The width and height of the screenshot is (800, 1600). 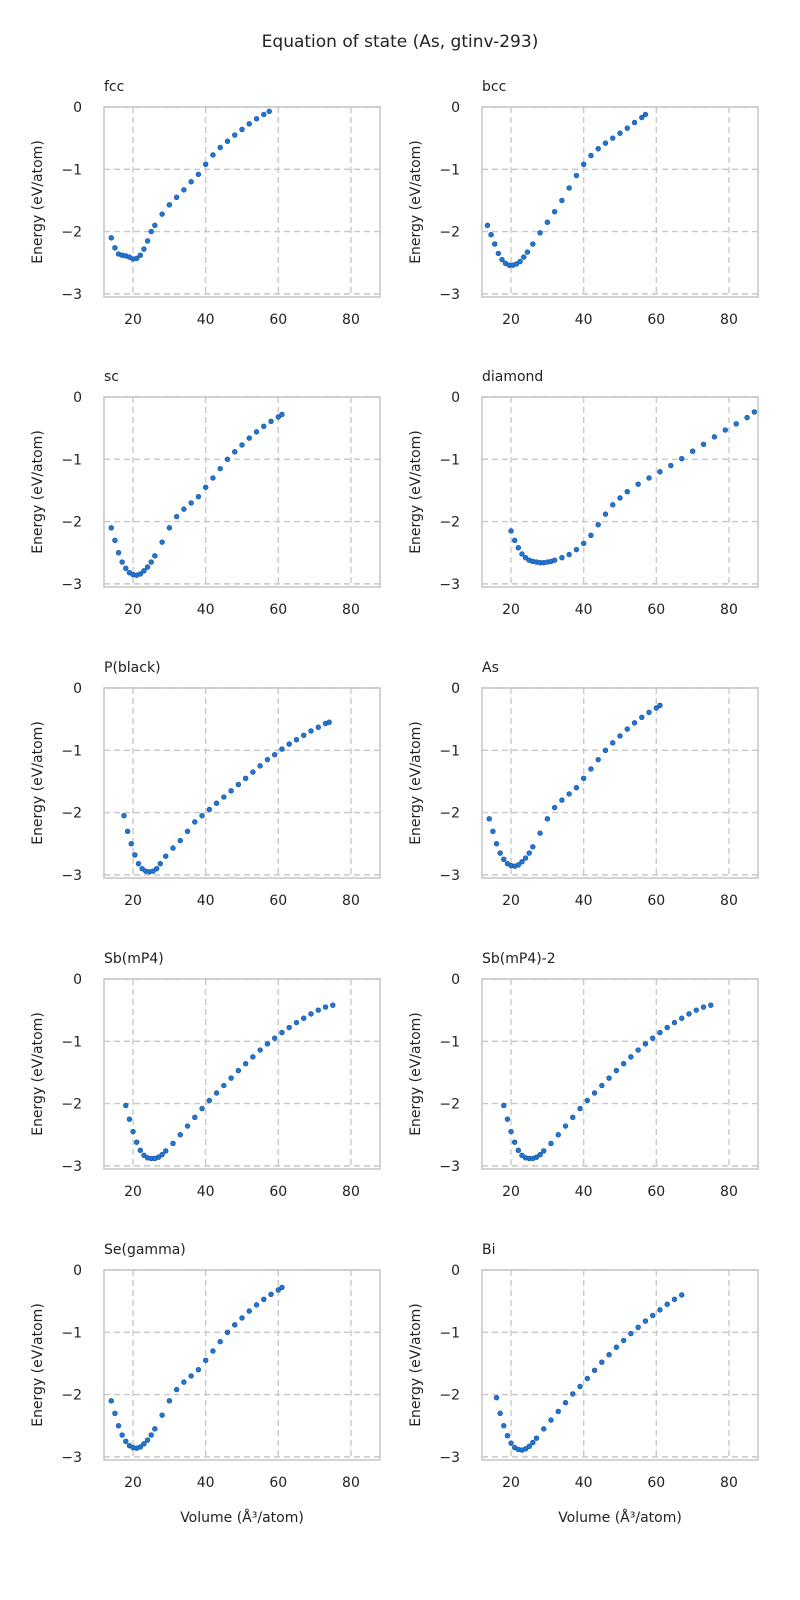 What do you see at coordinates (489, 1250) in the screenshot?
I see `panel-title: Bi` at bounding box center [489, 1250].